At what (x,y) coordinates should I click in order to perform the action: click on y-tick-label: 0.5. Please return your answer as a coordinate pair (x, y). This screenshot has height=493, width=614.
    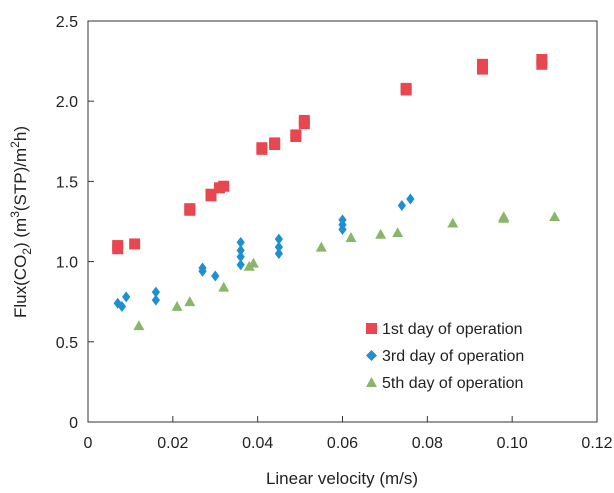
    Looking at the image, I should click on (67, 343).